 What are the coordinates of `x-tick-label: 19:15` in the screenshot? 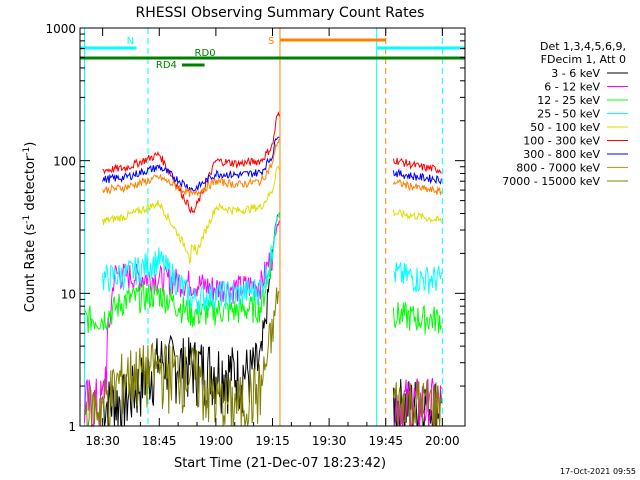 It's located at (272, 441).